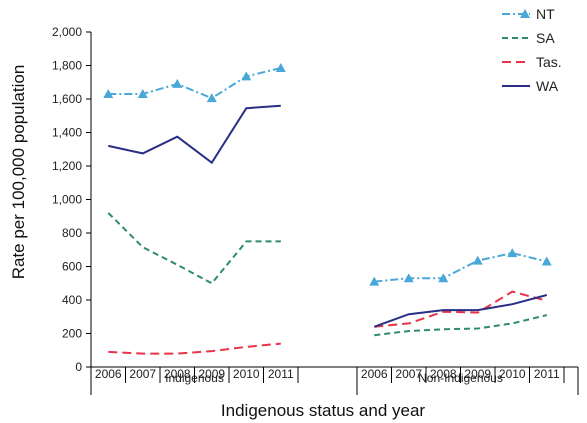 The height and width of the screenshot is (423, 587). What do you see at coordinates (67, 200) in the screenshot?
I see `y-tick-label: 1,000` at bounding box center [67, 200].